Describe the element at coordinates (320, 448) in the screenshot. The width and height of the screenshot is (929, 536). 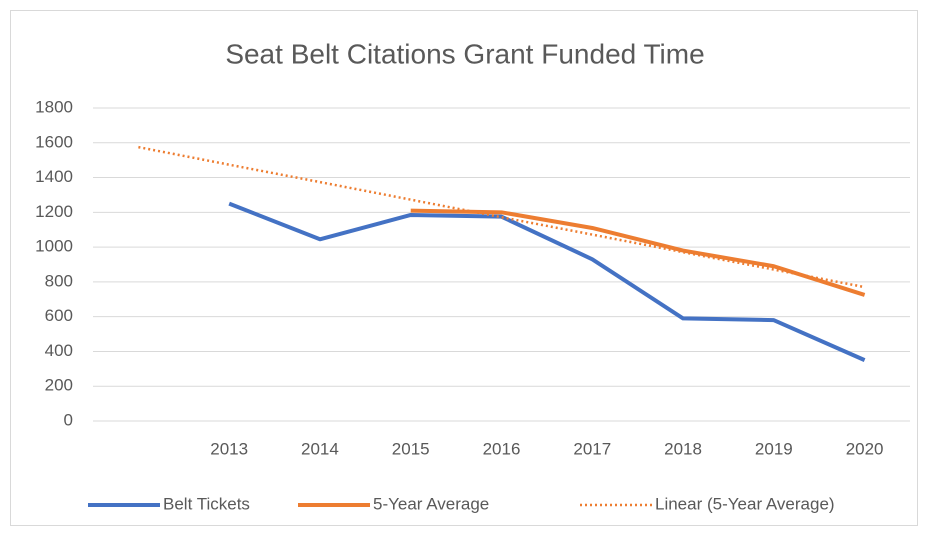
I see `x-tick-label: 2014` at that location.